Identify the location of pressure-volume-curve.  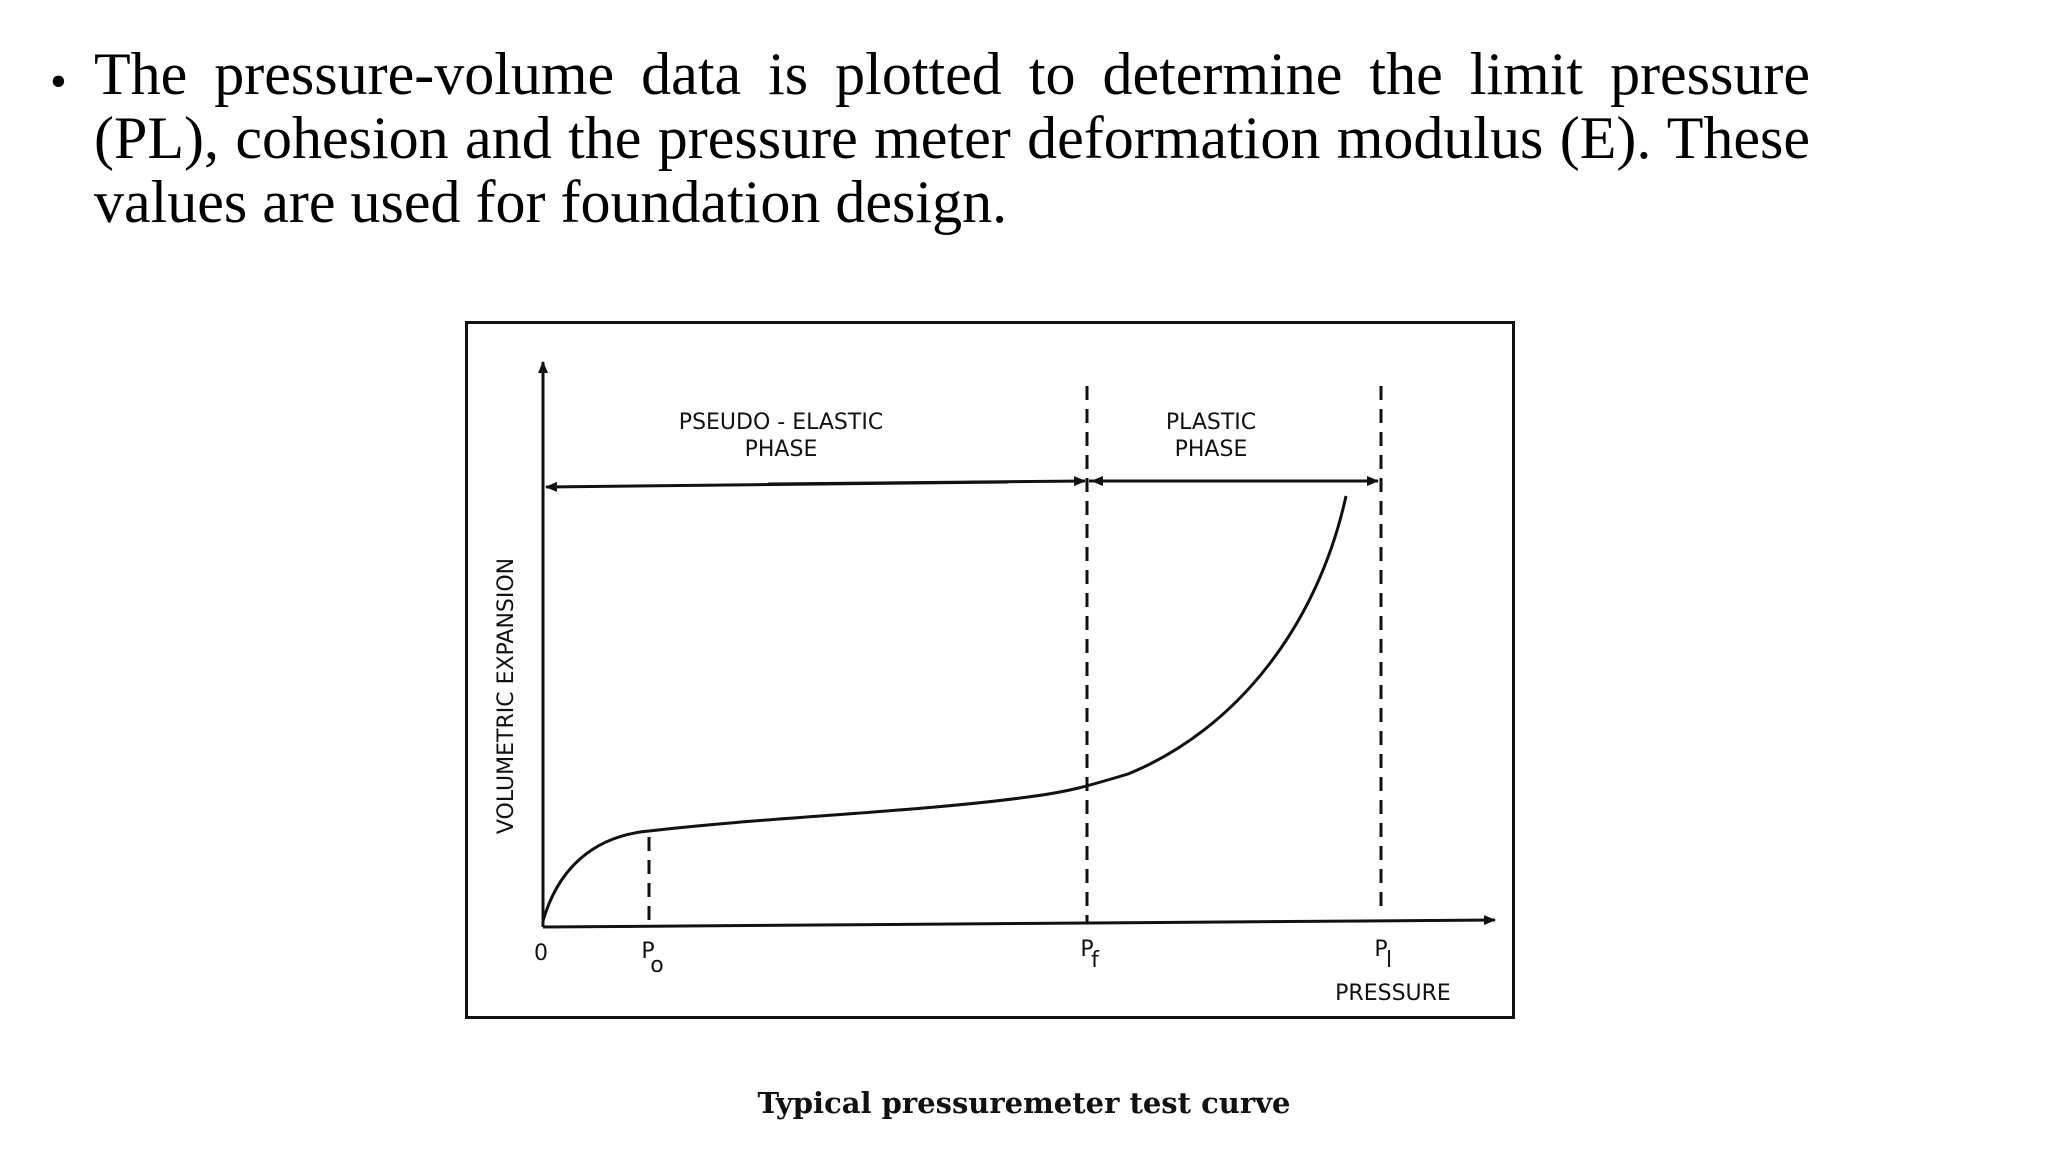
(944, 708).